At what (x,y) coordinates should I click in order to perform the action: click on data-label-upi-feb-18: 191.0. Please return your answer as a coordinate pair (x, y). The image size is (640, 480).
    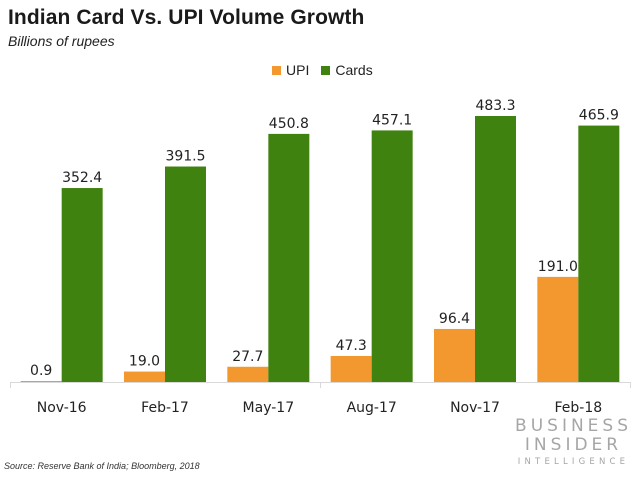
    Looking at the image, I should click on (558, 267).